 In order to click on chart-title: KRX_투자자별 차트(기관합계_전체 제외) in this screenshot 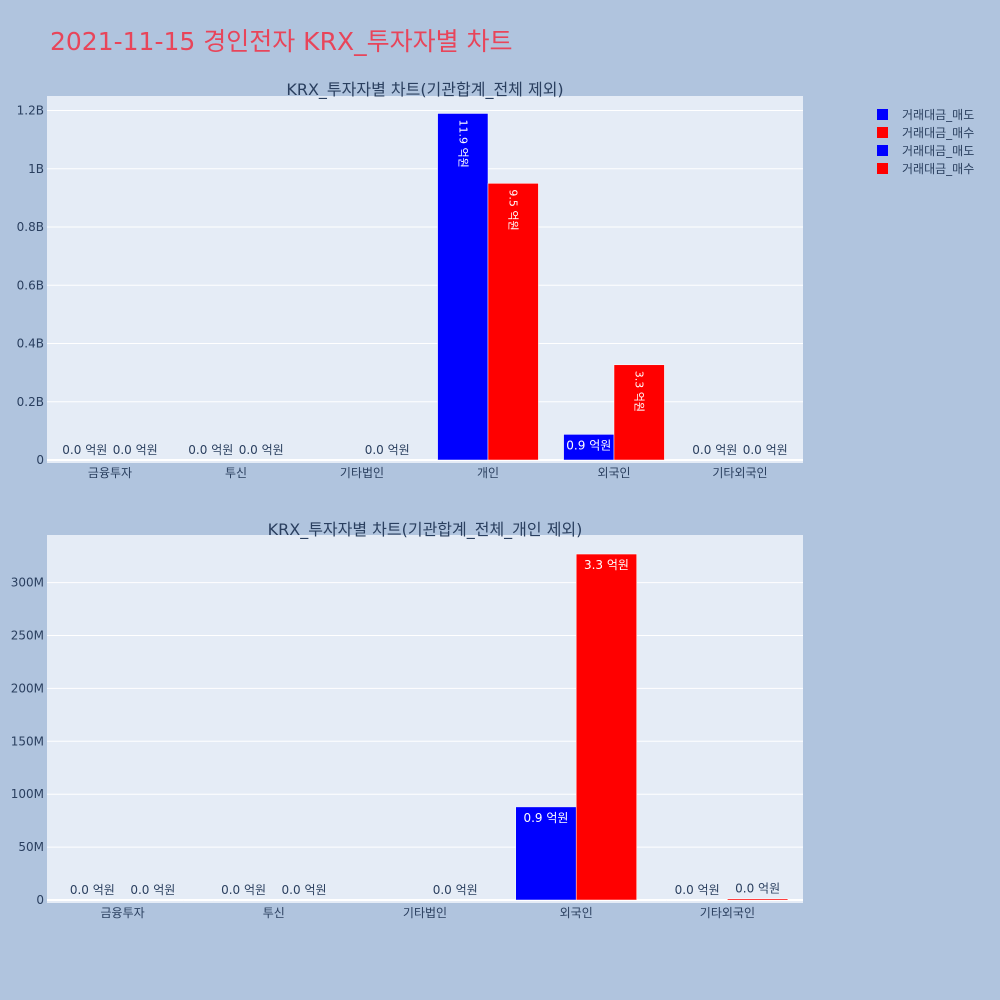, I will do `click(424, 90)`.